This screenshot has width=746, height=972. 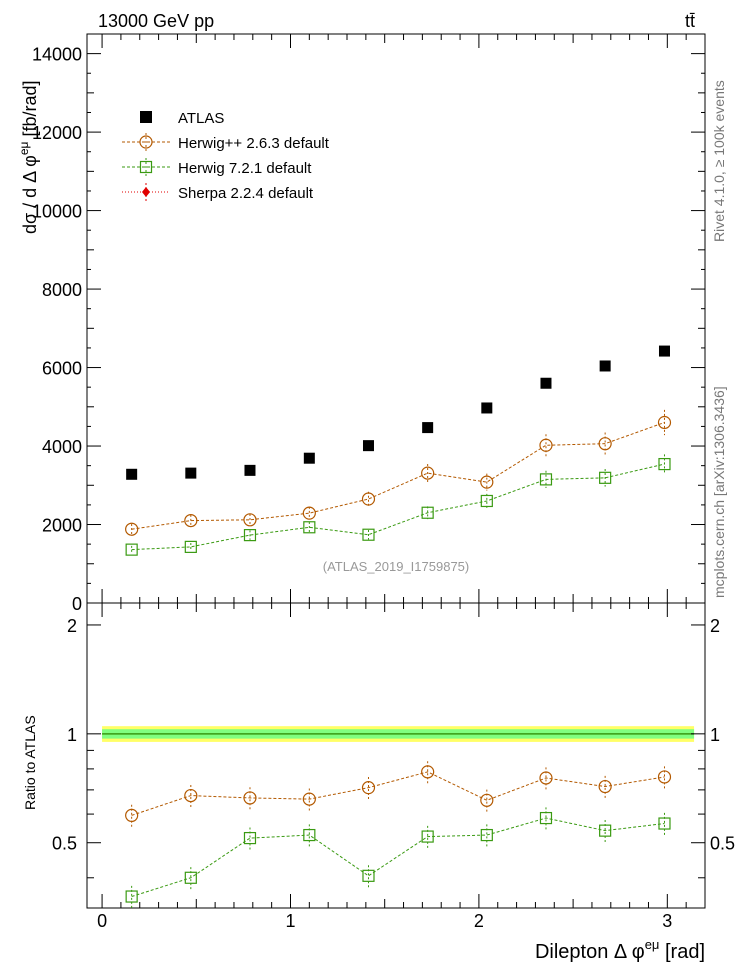 What do you see at coordinates (156, 21) in the screenshot?
I see `energy-label: 13000 GeV pp` at bounding box center [156, 21].